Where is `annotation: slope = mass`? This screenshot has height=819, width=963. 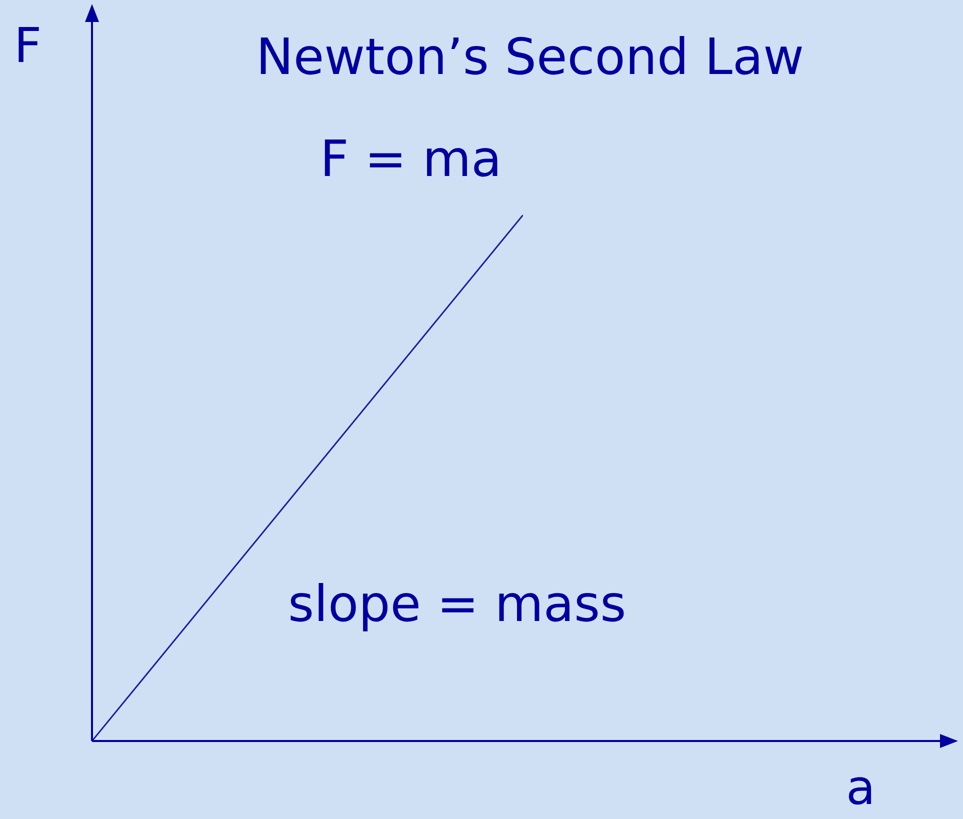 annotation: slope = mass is located at coordinates (457, 604).